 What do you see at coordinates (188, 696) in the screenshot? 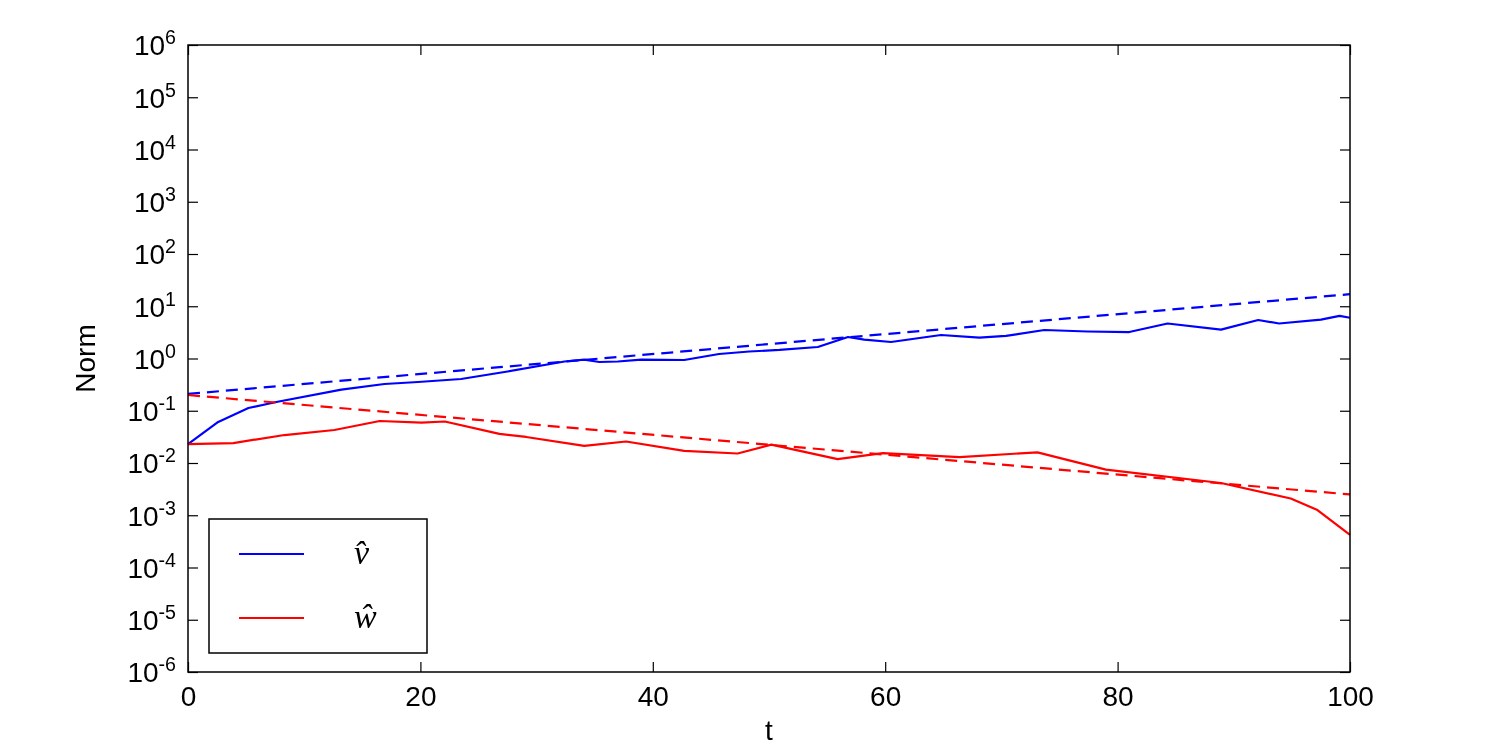
I see `x-tick-label: 0` at bounding box center [188, 696].